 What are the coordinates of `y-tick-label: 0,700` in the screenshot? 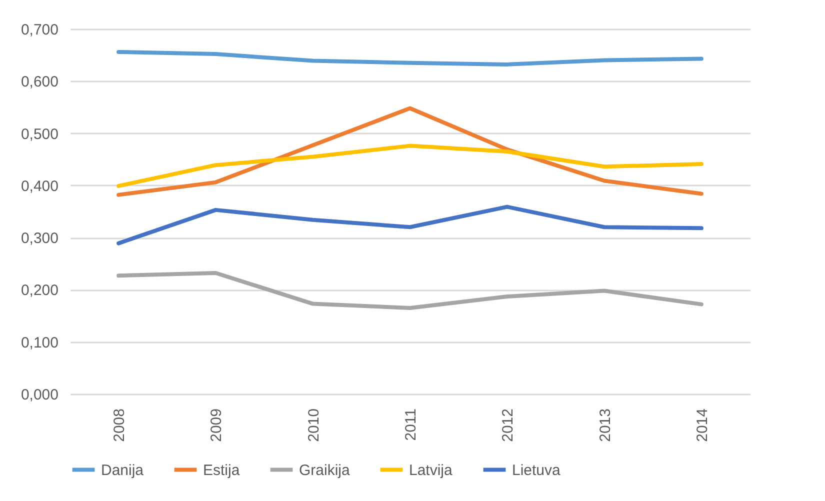 It's located at (39, 30).